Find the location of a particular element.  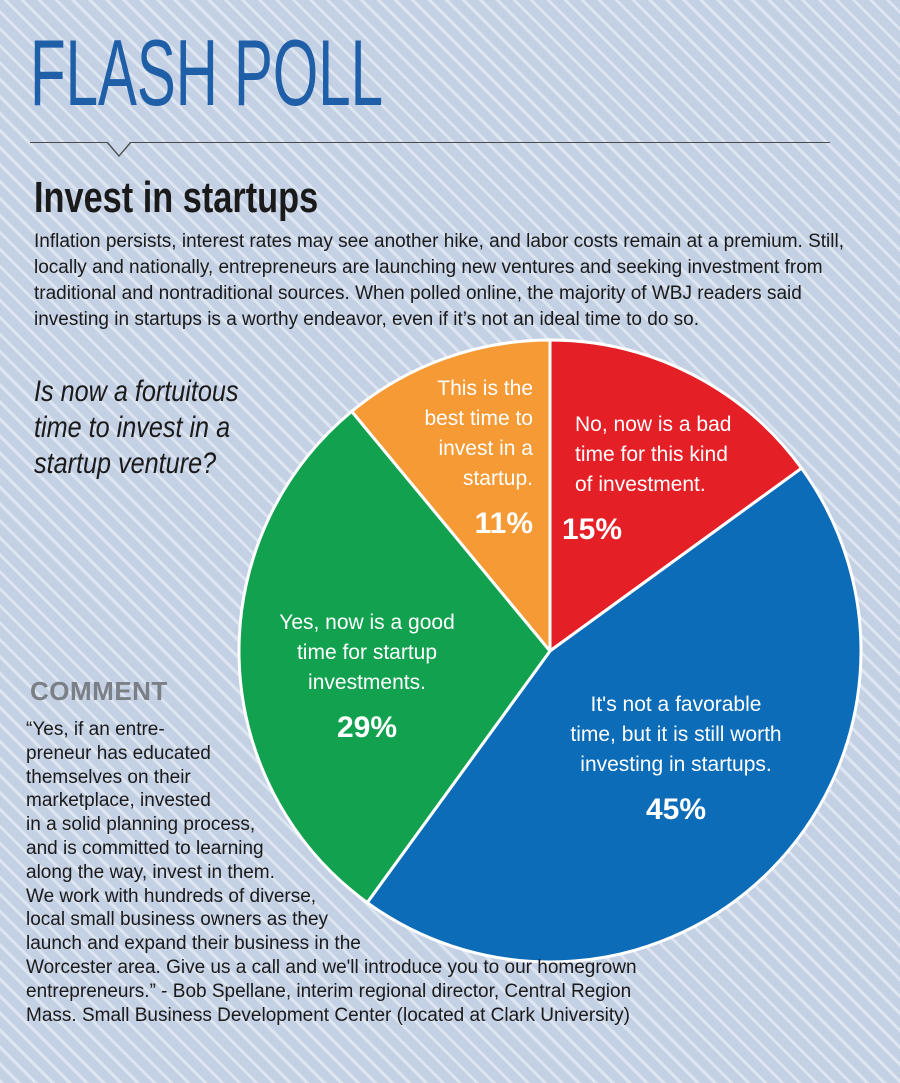

slice-label-line: best time to is located at coordinates (478, 418).